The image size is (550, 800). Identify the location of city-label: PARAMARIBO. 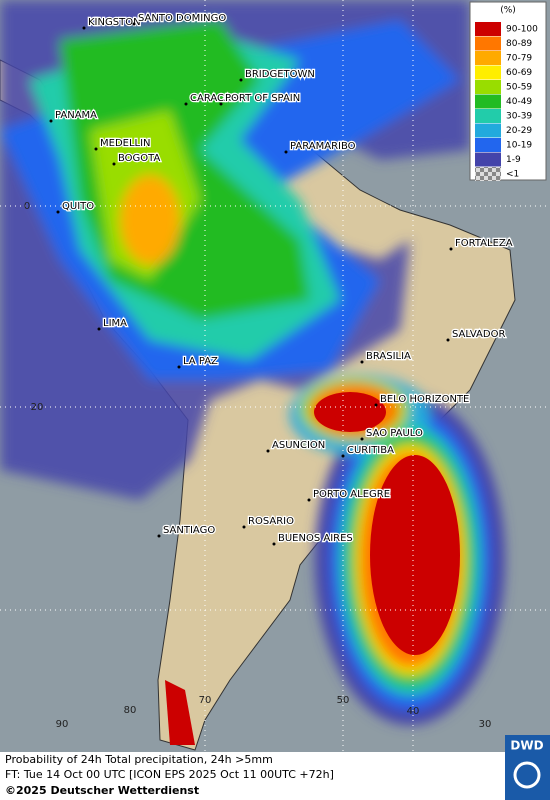
(323, 146).